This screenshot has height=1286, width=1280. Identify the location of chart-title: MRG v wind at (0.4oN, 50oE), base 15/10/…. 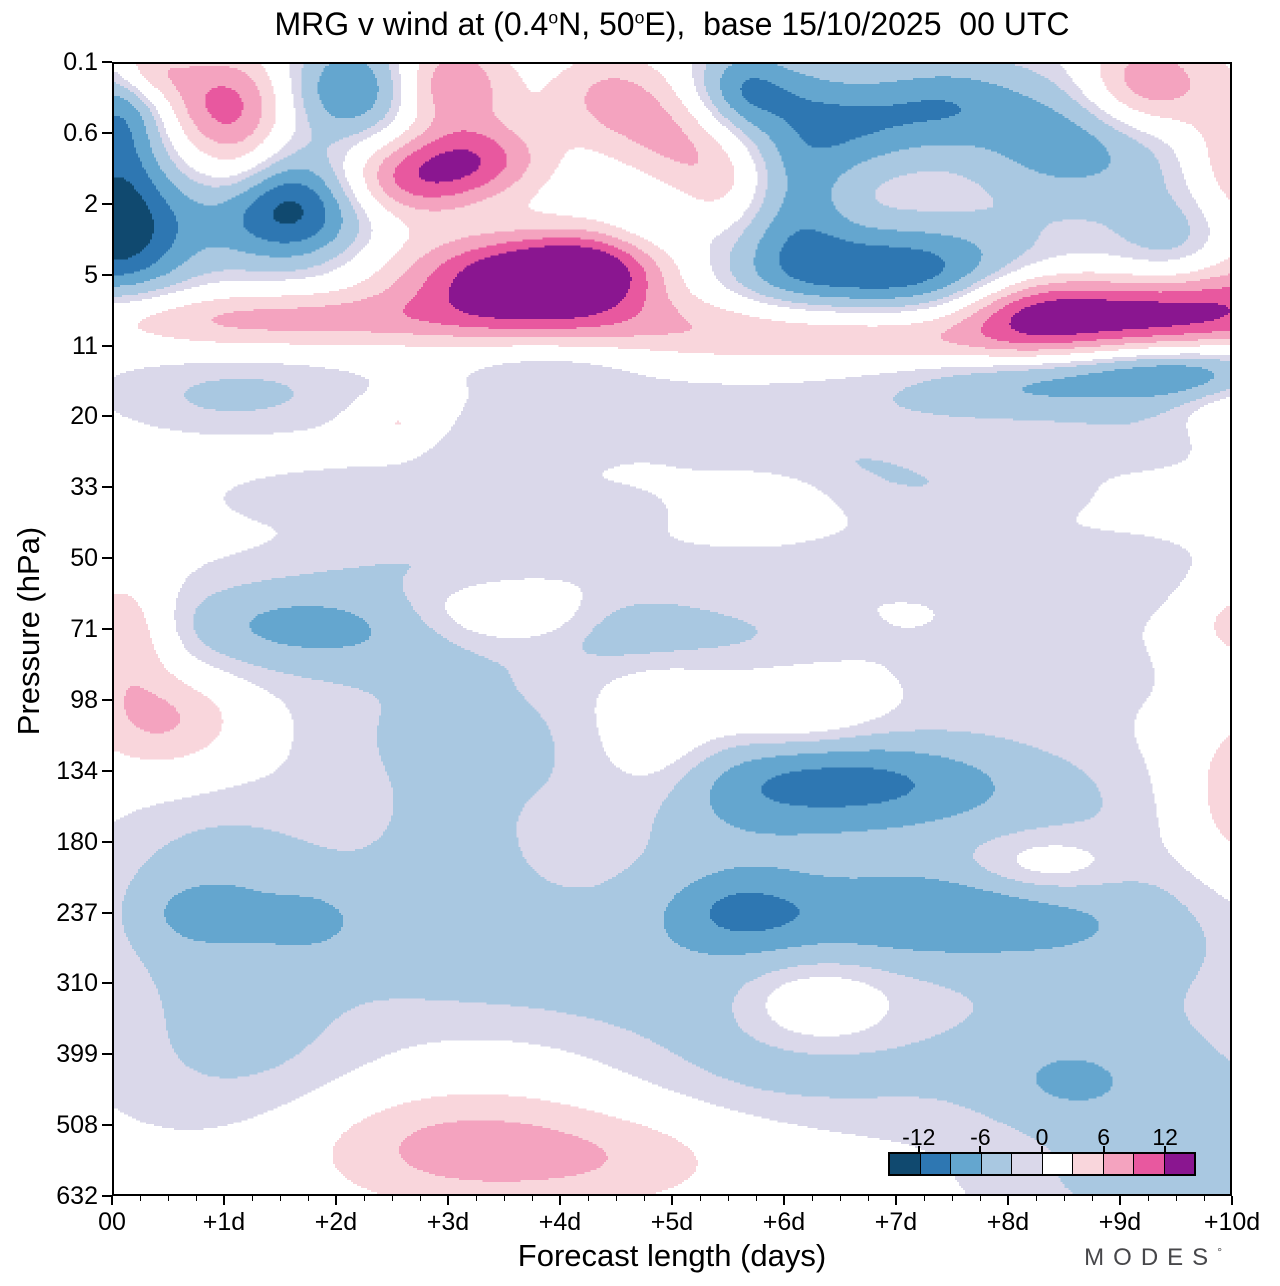
(672, 24).